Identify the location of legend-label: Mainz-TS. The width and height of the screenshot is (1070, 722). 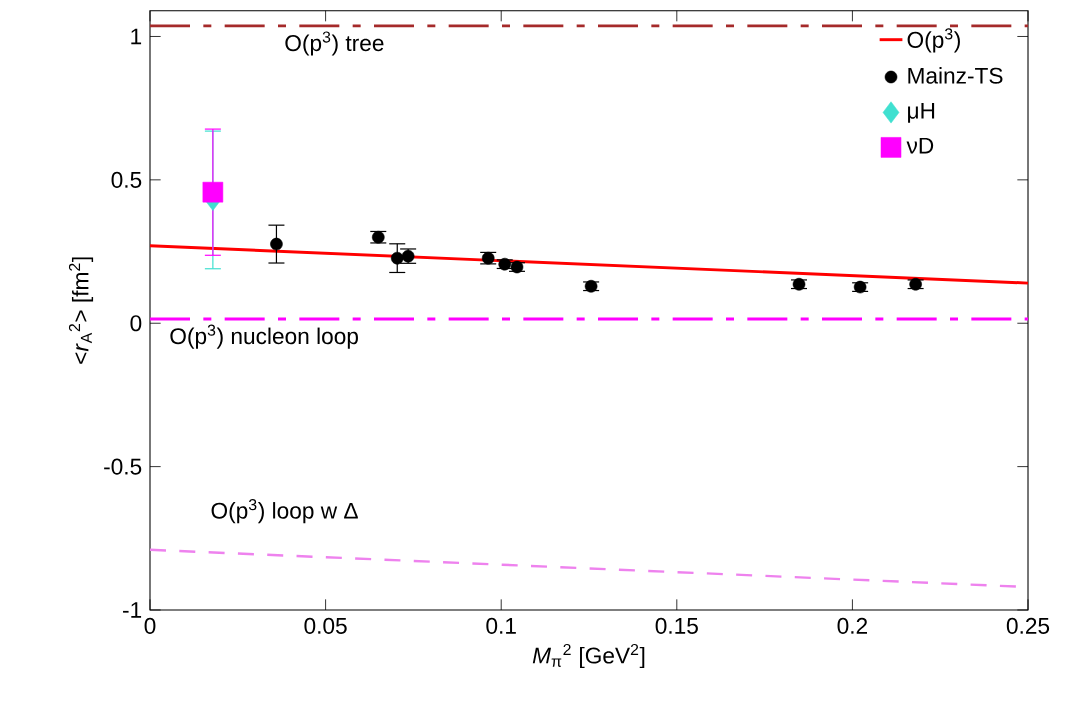
(955, 75).